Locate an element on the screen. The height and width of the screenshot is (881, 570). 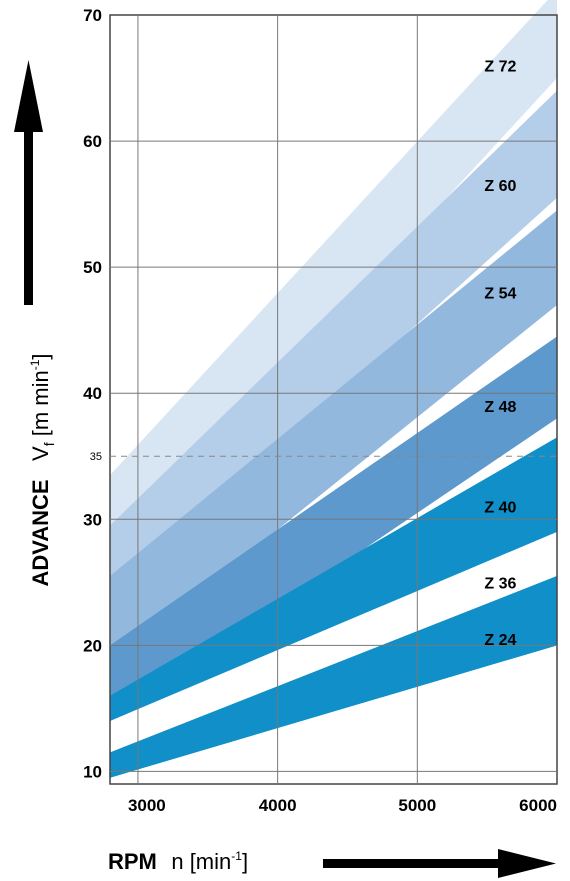
band-label: Z 60 is located at coordinates (500, 186).